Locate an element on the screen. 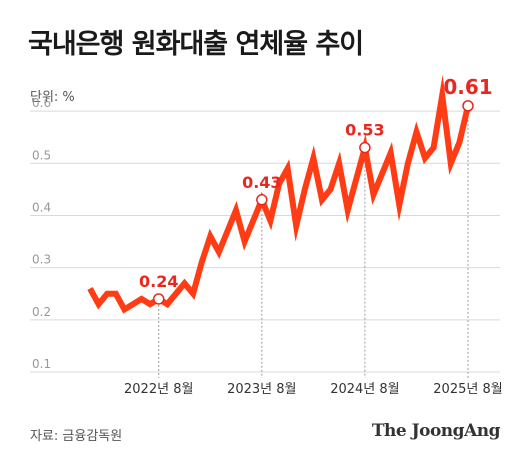 The width and height of the screenshot is (530, 462). data-label: 0.61 is located at coordinates (467, 87).